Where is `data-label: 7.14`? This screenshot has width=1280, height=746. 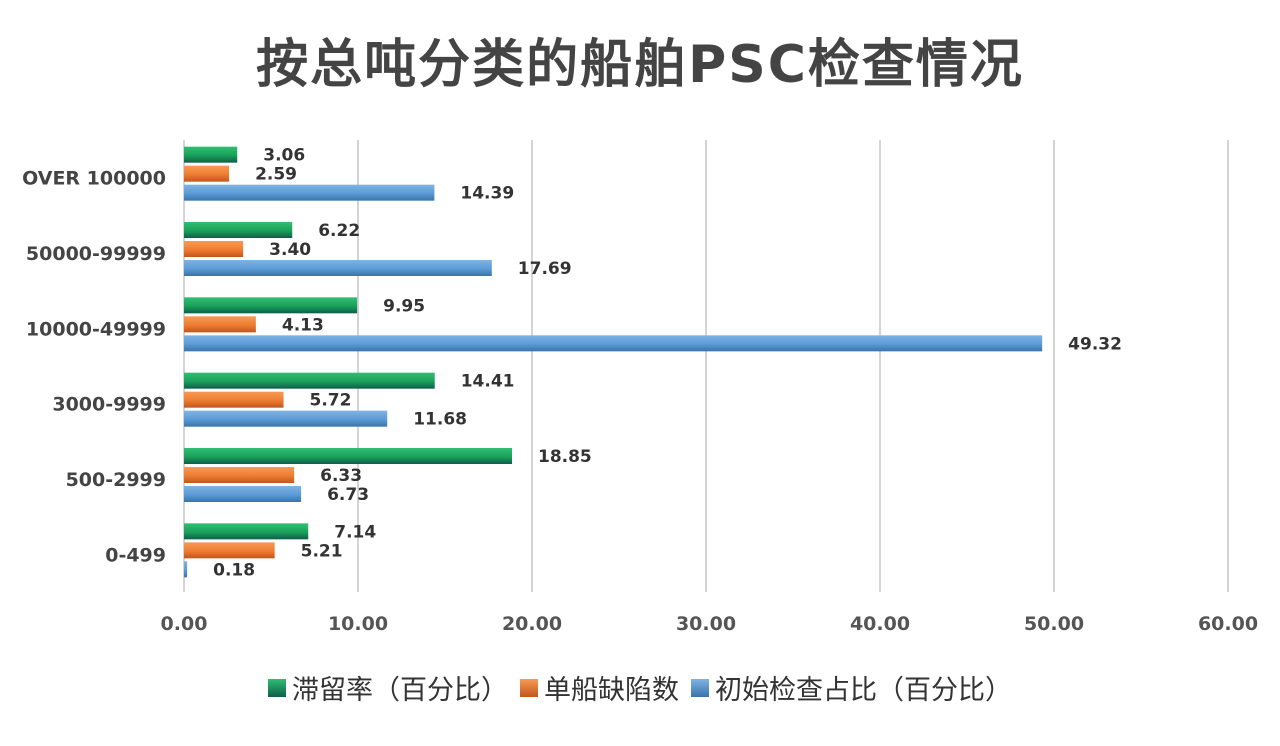 data-label: 7.14 is located at coordinates (355, 532).